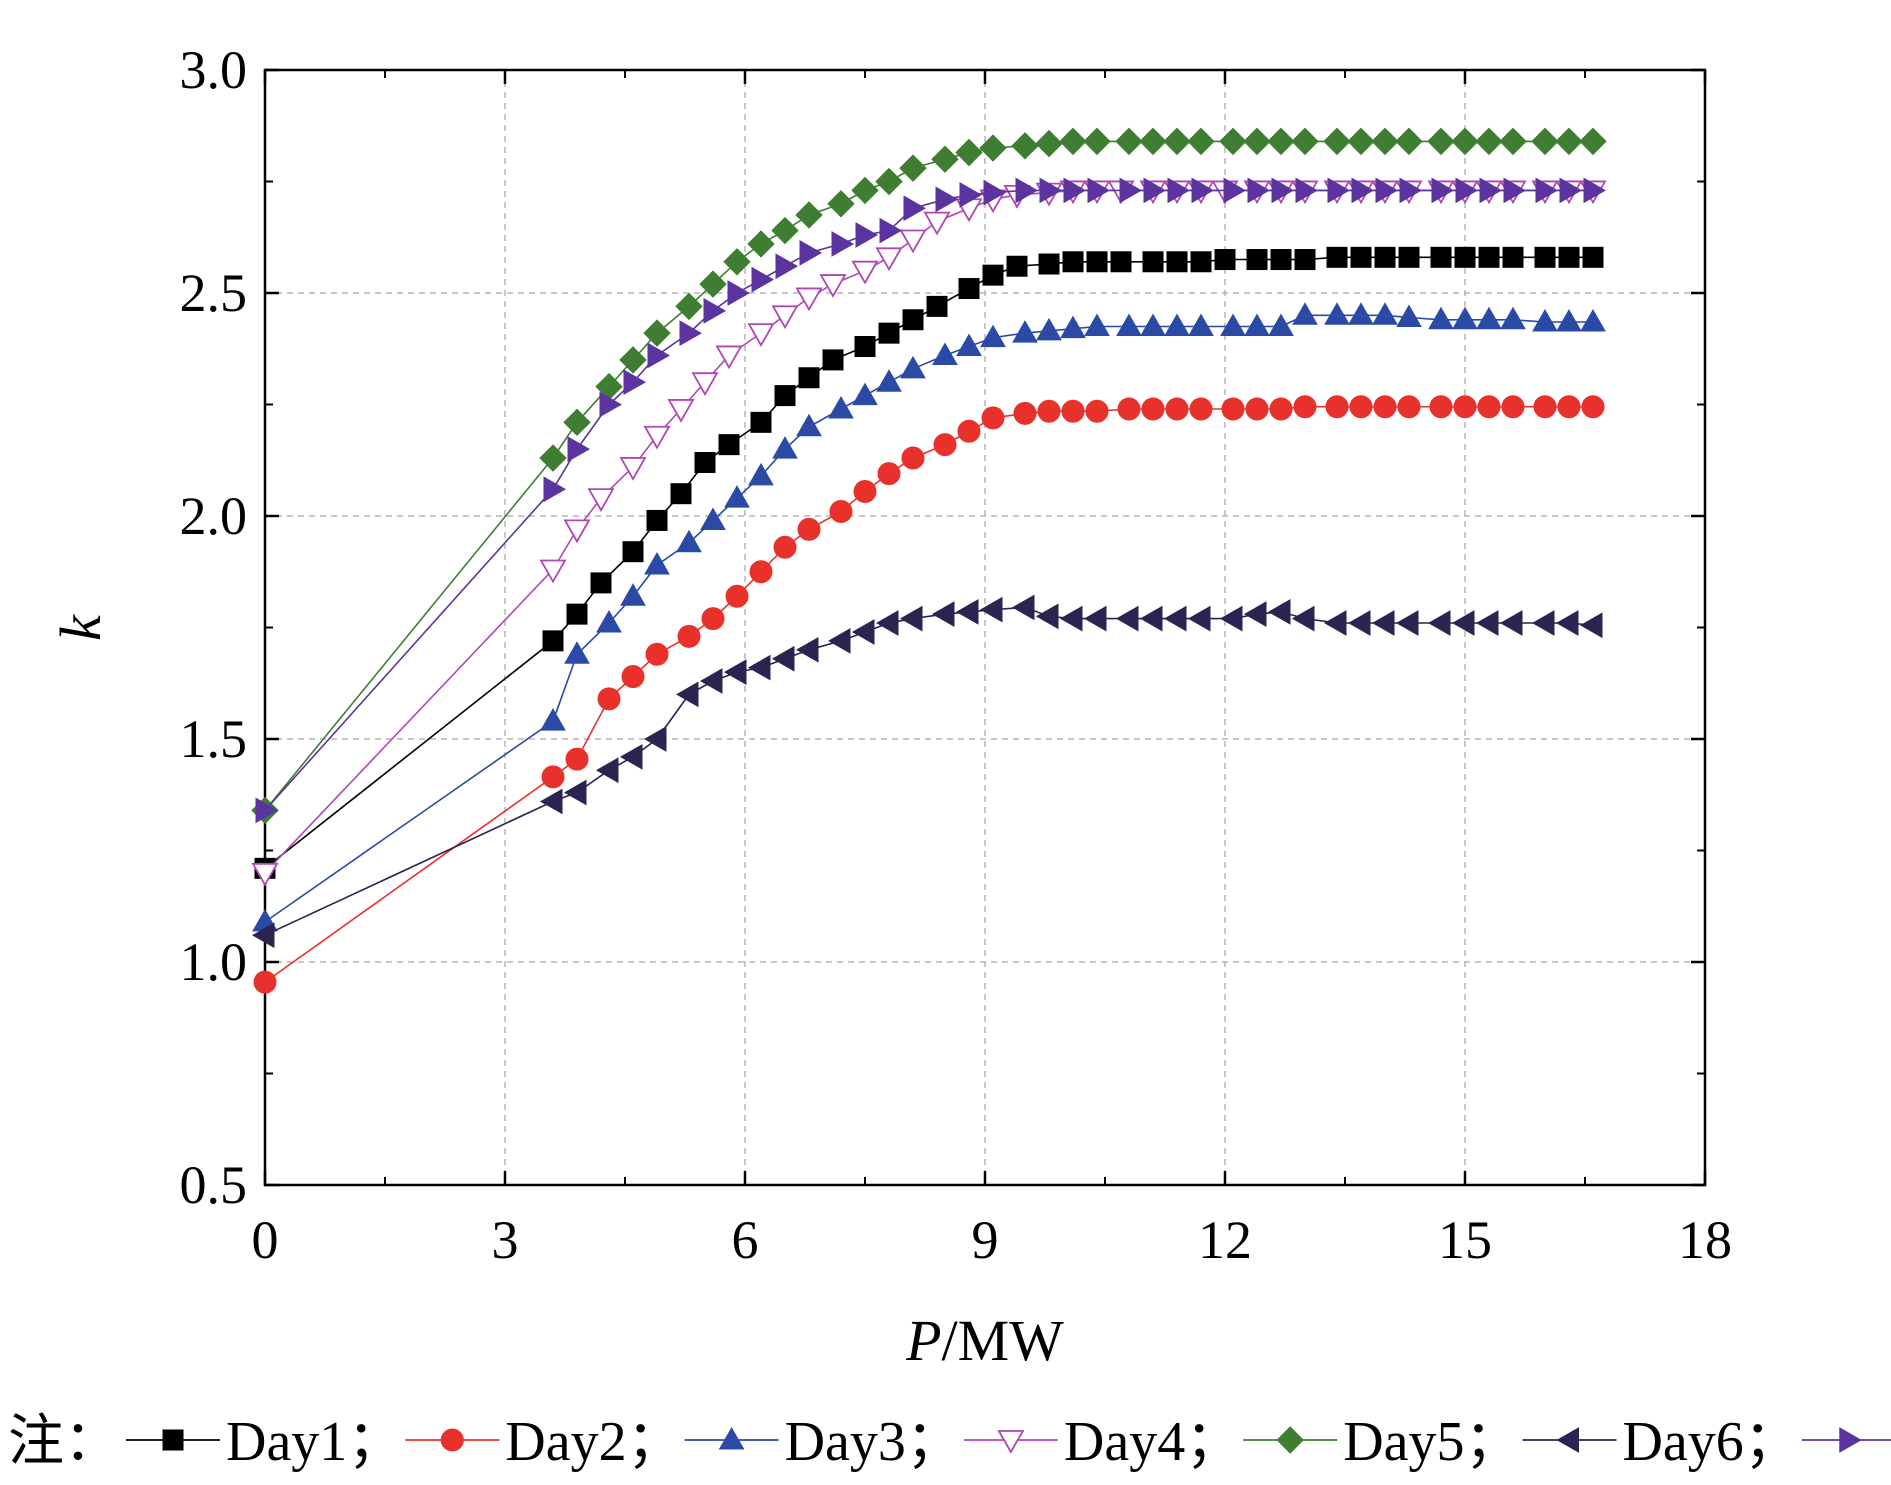  What do you see at coordinates (214, 962) in the screenshot?
I see `y-tick-label: 1.0` at bounding box center [214, 962].